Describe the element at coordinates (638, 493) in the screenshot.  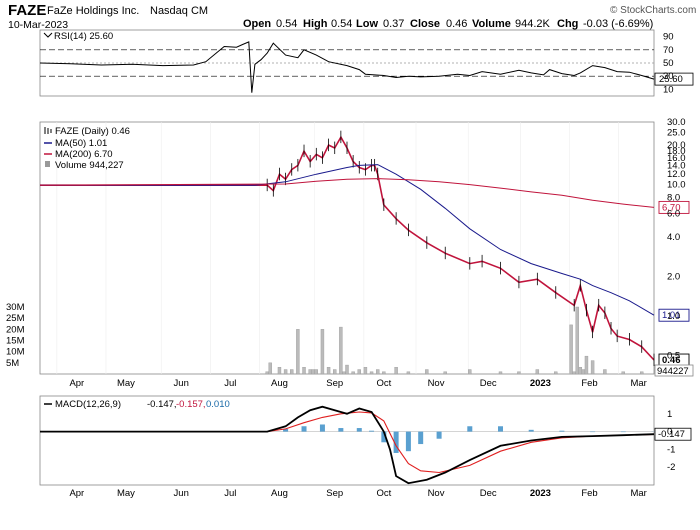
I see `macd-month-label: Mar` at that location.